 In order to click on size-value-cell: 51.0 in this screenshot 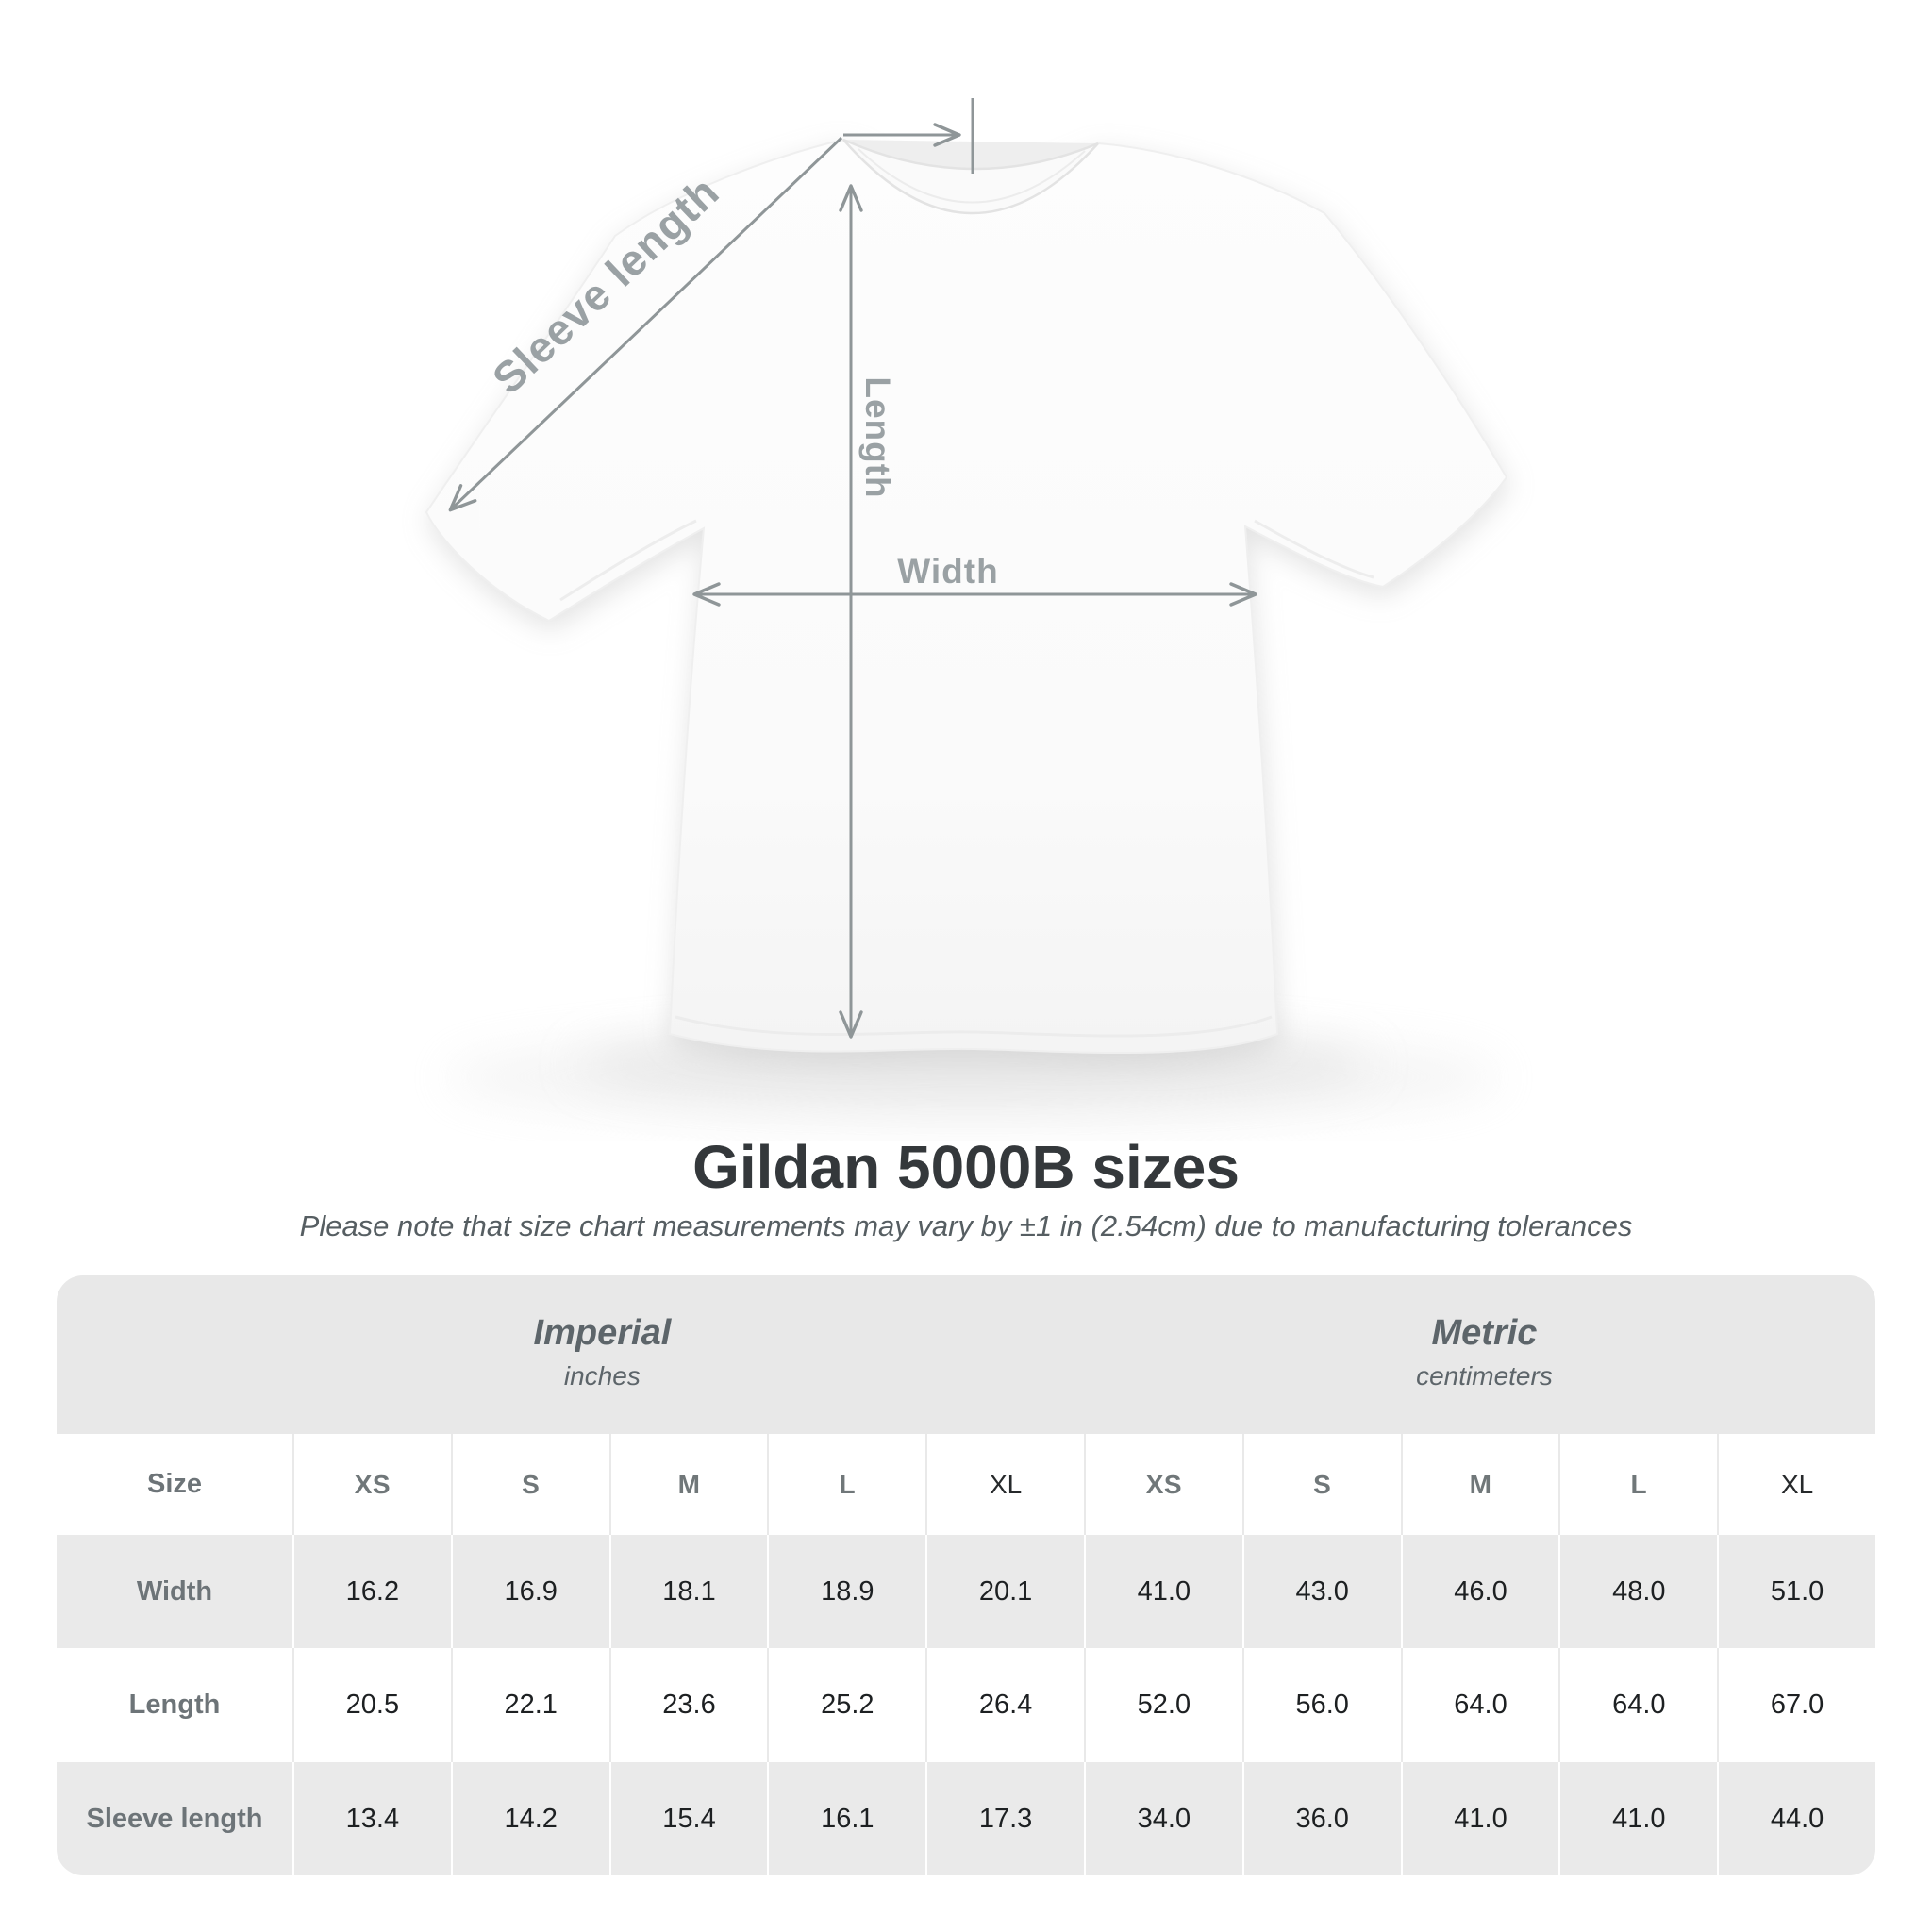, I will do `click(1796, 1591)`.